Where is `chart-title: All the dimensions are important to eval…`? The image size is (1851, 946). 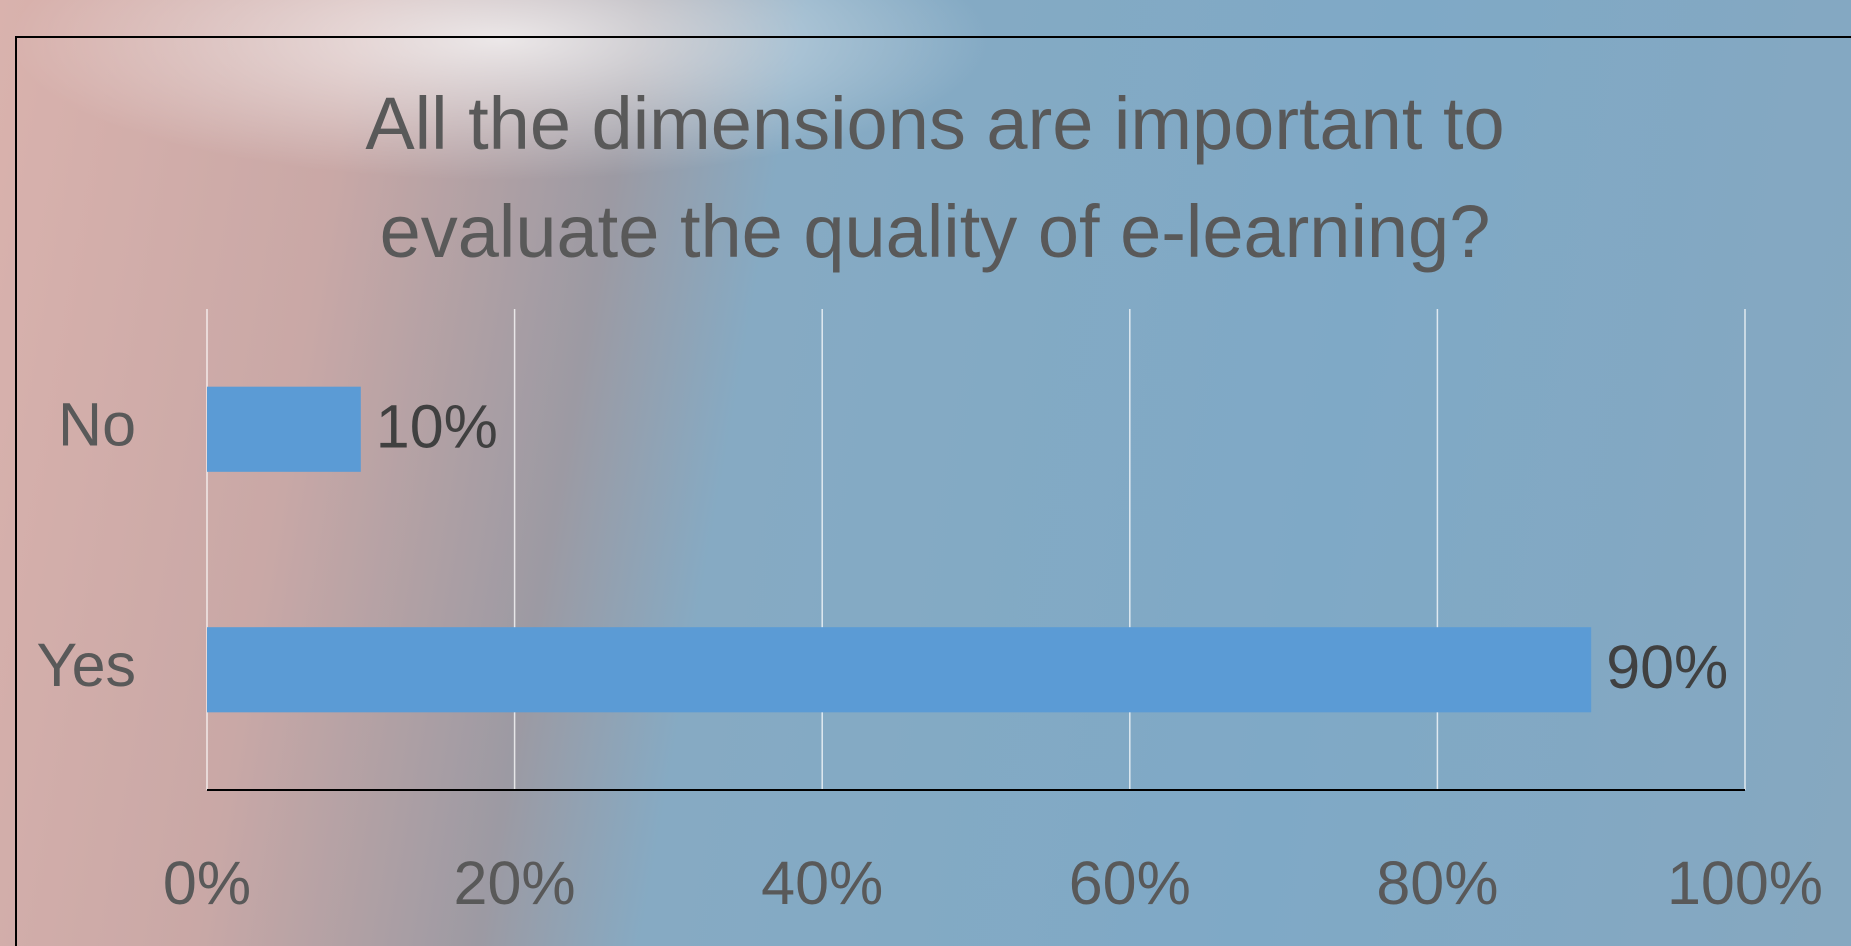 chart-title: All the dimensions are important to eval… is located at coordinates (935, 177).